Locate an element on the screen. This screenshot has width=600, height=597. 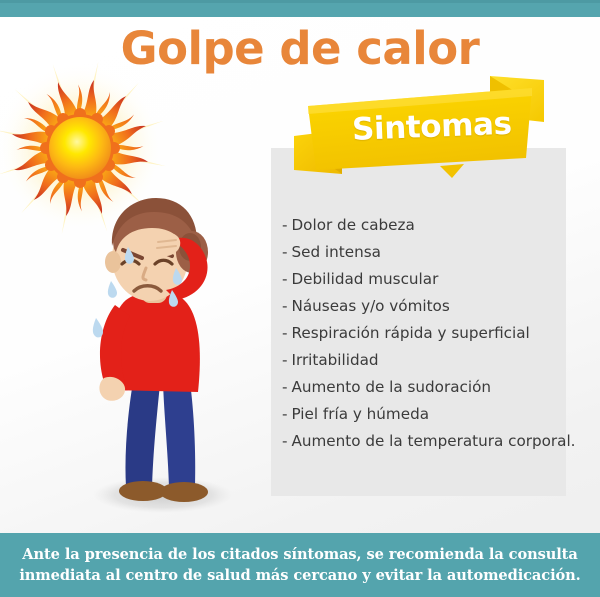
list-item: - Respiración rápida y superficial is located at coordinates (427, 333).